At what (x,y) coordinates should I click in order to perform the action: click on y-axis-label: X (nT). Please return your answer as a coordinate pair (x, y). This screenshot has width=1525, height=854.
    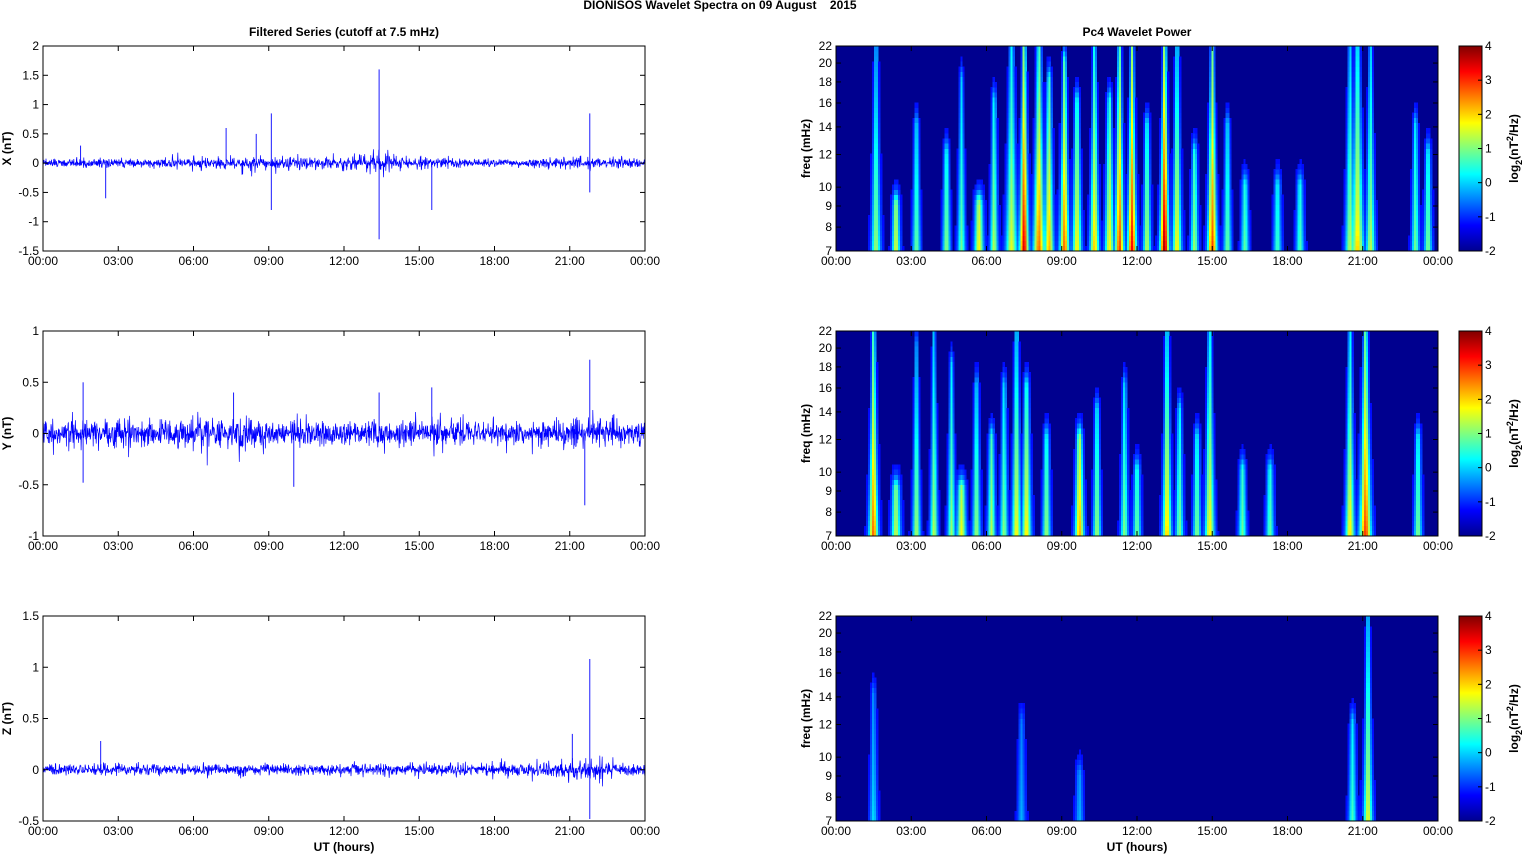
    Looking at the image, I should click on (7, 149).